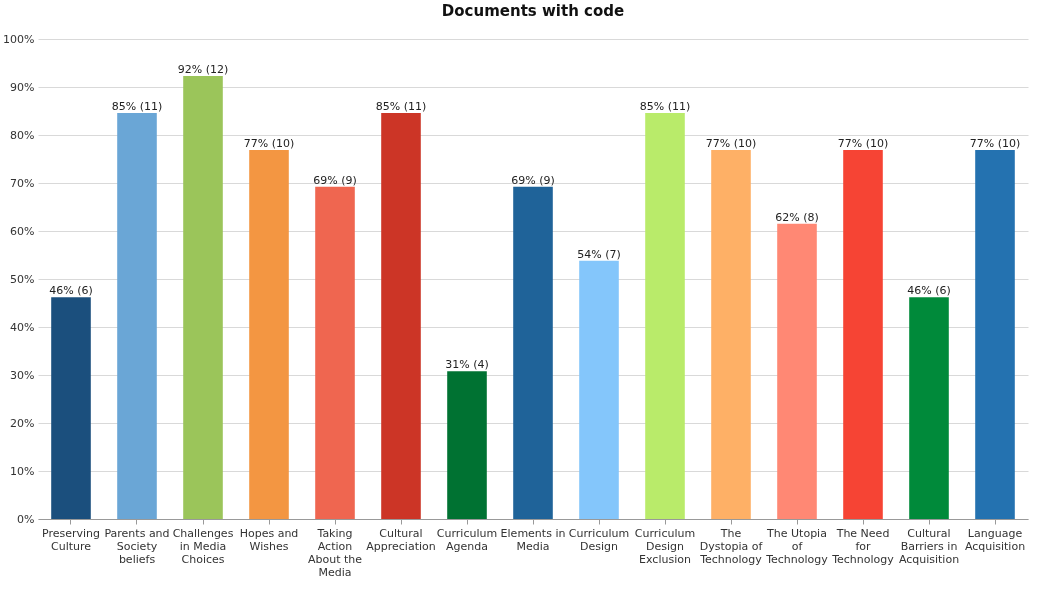 Image resolution: width=1045 pixels, height=596 pixels. I want to click on data-label: 31% (4), so click(467, 365).